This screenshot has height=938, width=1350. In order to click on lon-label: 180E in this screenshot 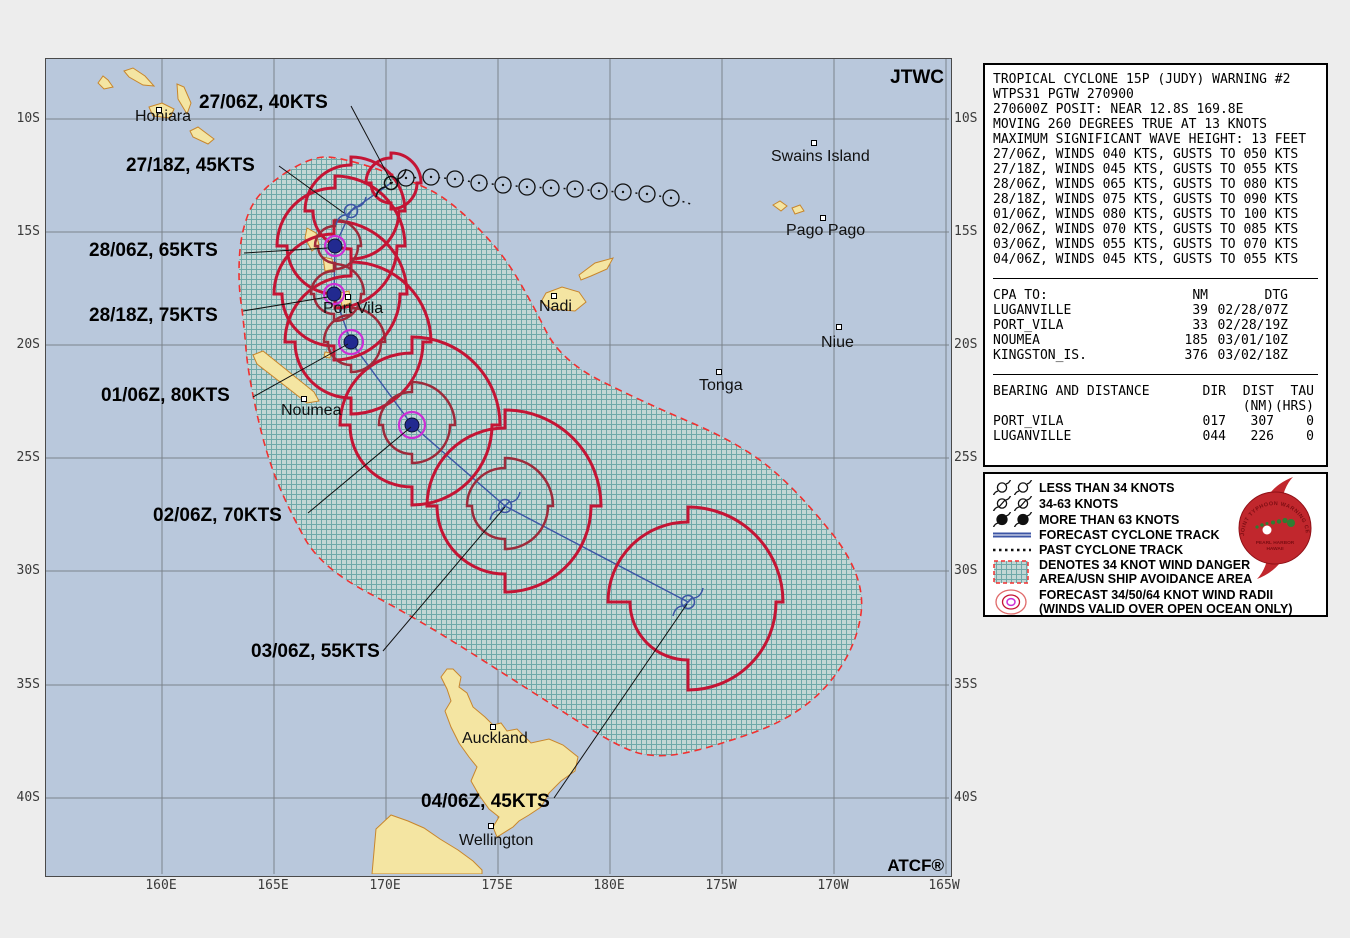, I will do `click(609, 885)`.